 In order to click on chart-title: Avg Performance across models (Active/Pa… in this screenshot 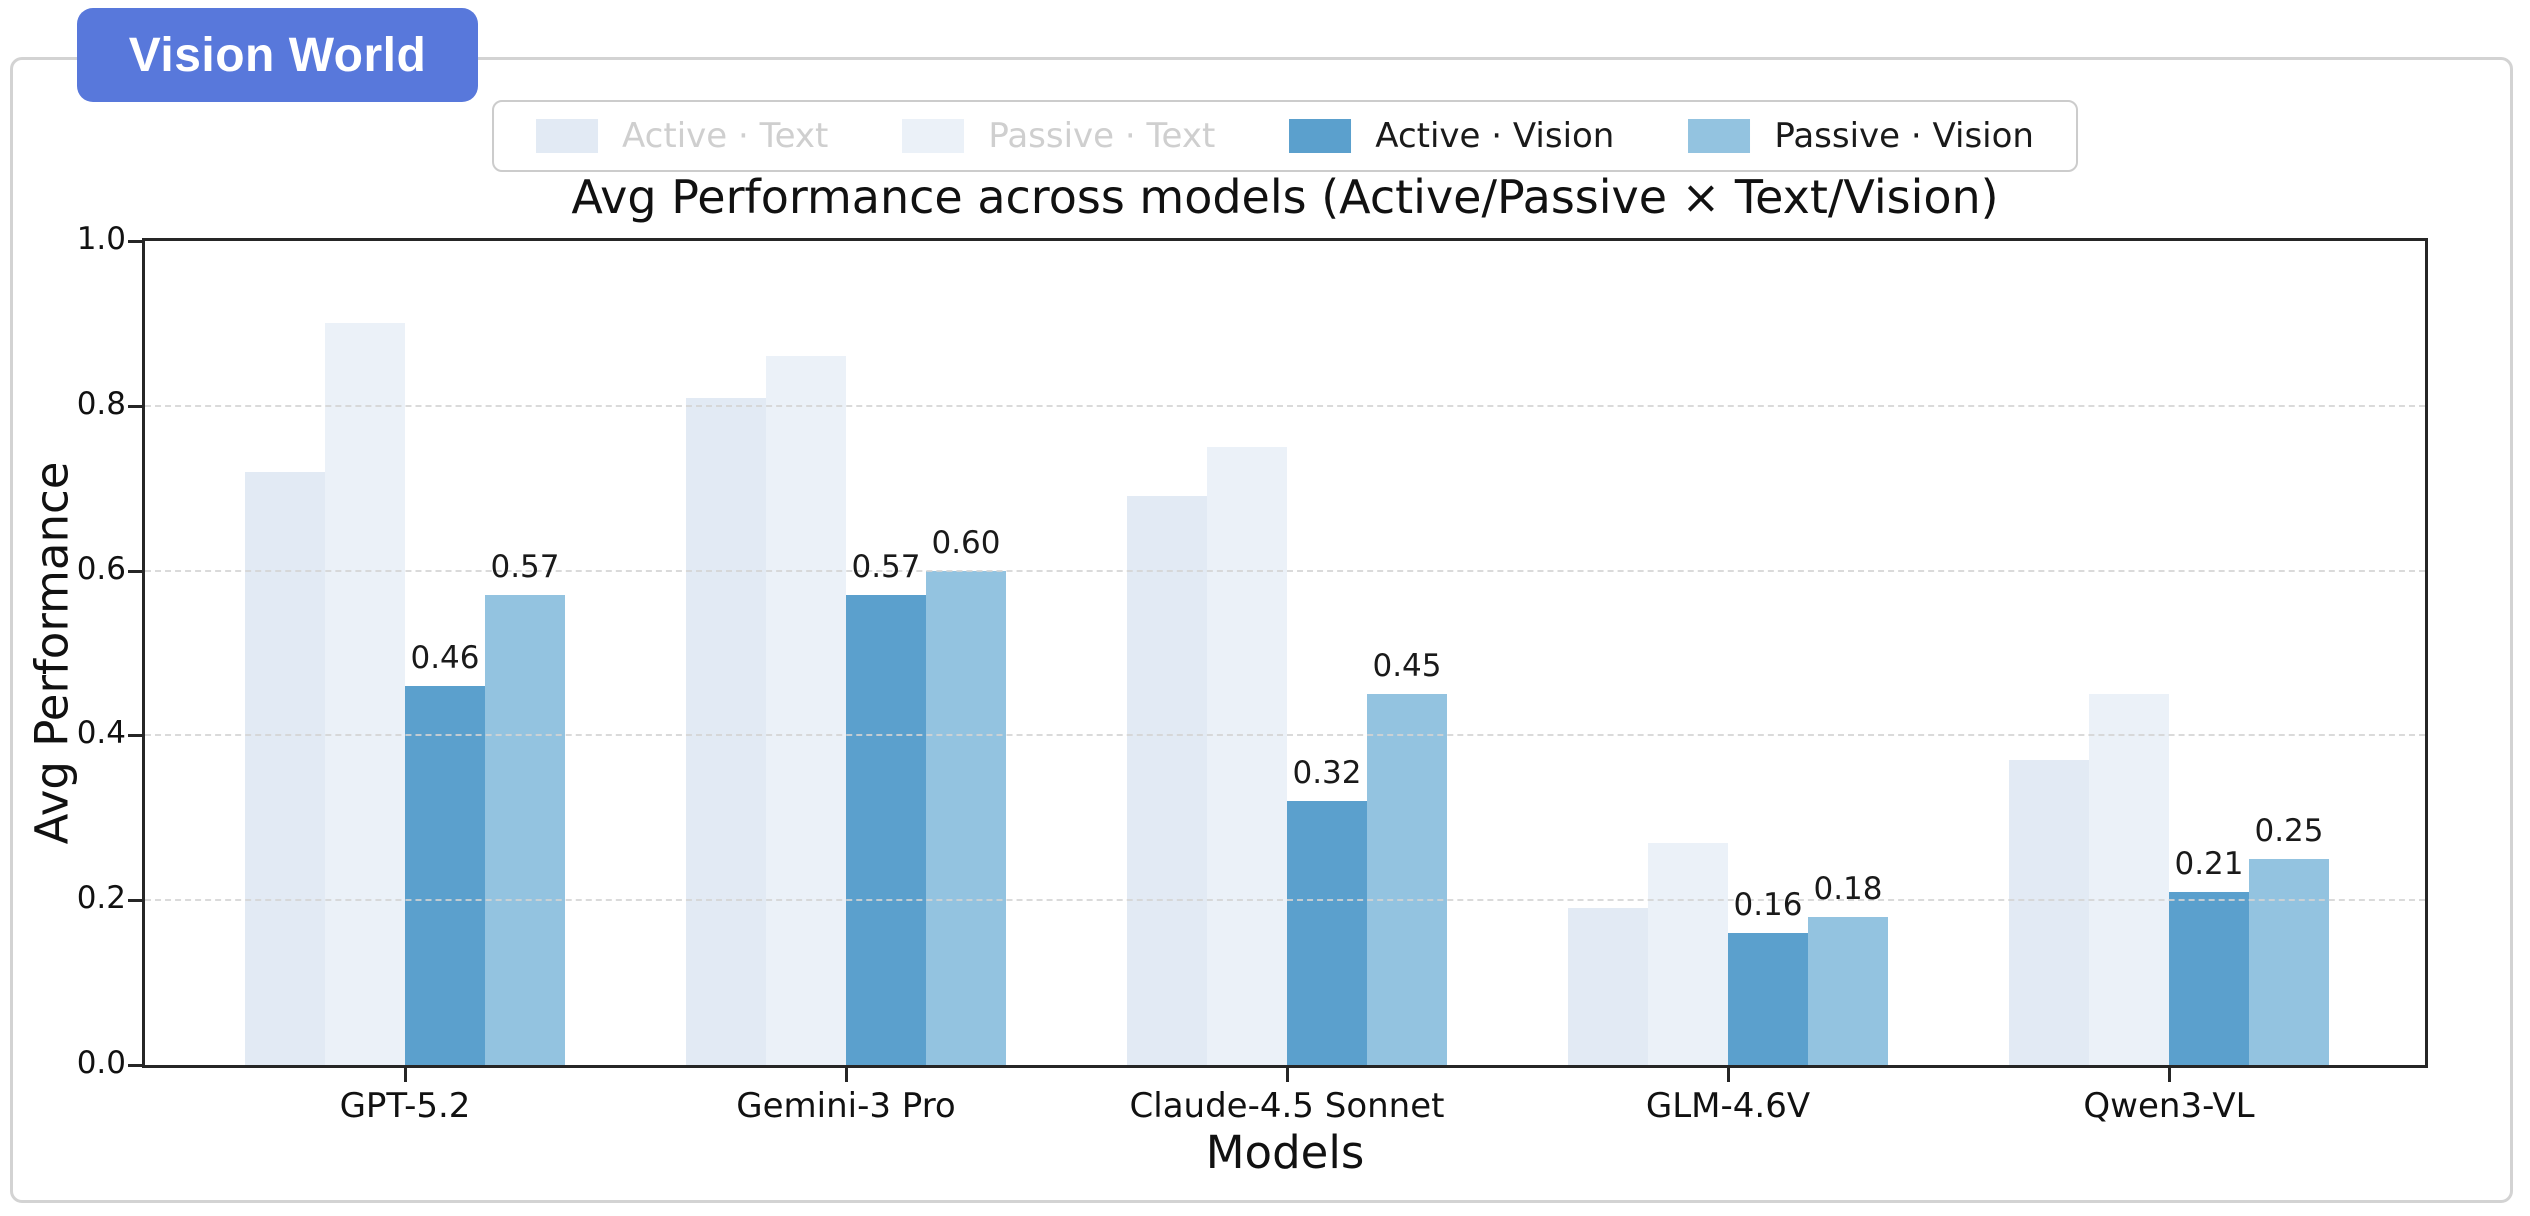, I will do `click(1285, 197)`.